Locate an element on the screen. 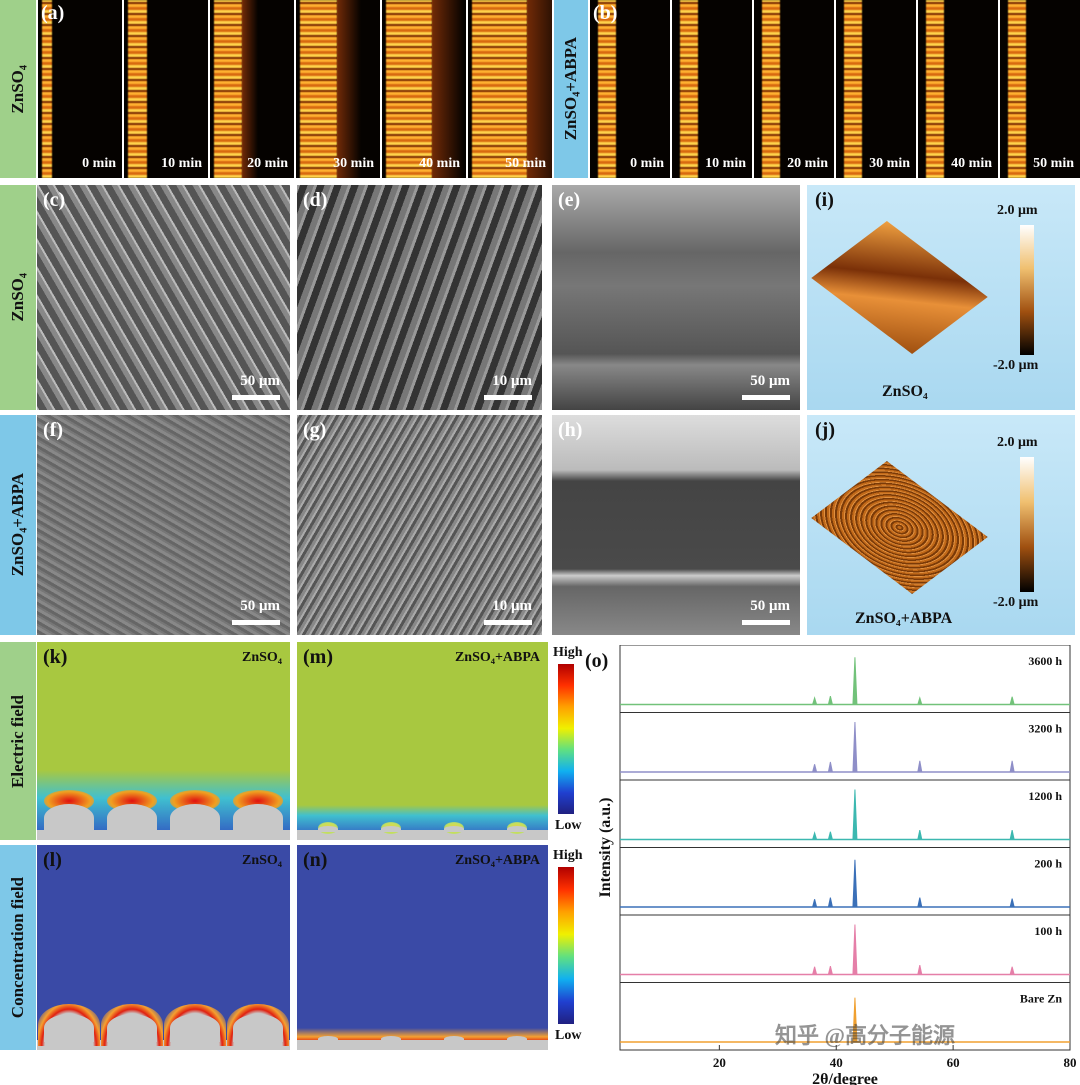  series-label: 3200 h is located at coordinates (1045, 729).